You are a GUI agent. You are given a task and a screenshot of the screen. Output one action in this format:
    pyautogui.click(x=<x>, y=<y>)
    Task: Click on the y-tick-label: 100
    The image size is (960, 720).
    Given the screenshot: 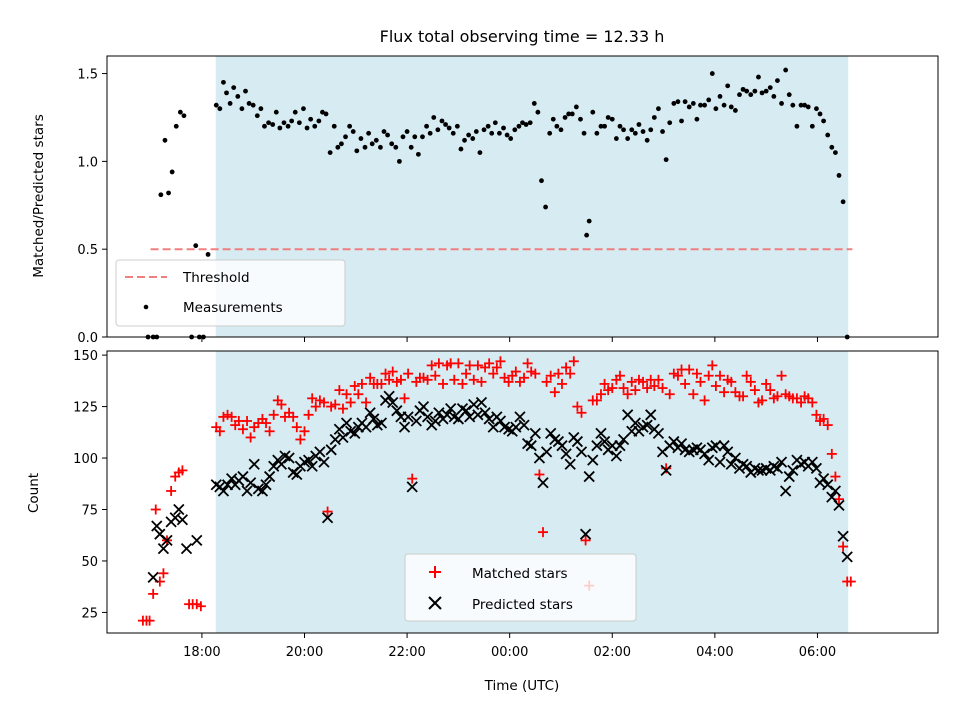 What is the action you would take?
    pyautogui.click(x=85, y=459)
    